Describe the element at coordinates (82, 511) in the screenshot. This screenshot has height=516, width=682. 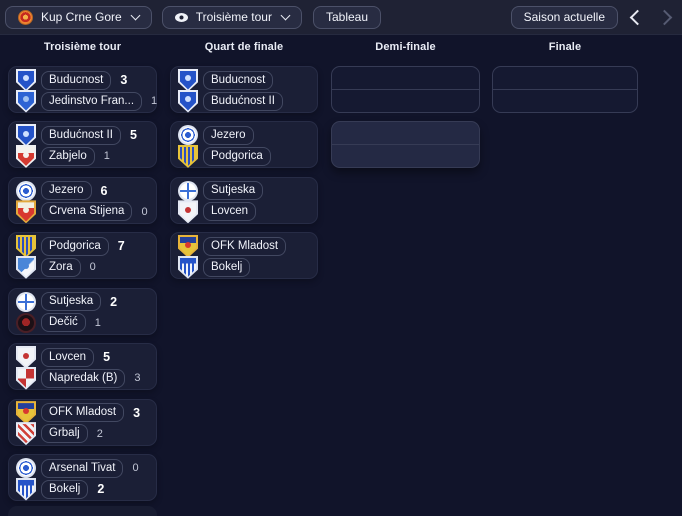
I see `partial-next-card` at that location.